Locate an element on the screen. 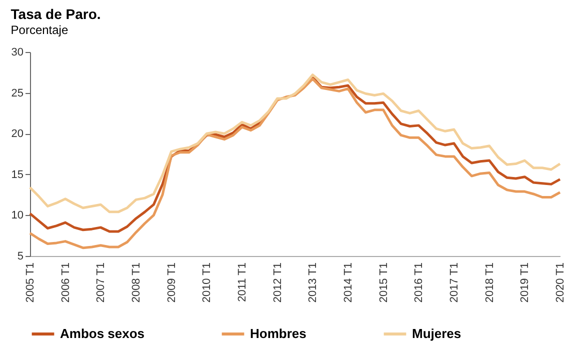 This screenshot has height=346, width=580. x-tick-label: 2008 T1 is located at coordinates (136, 282).